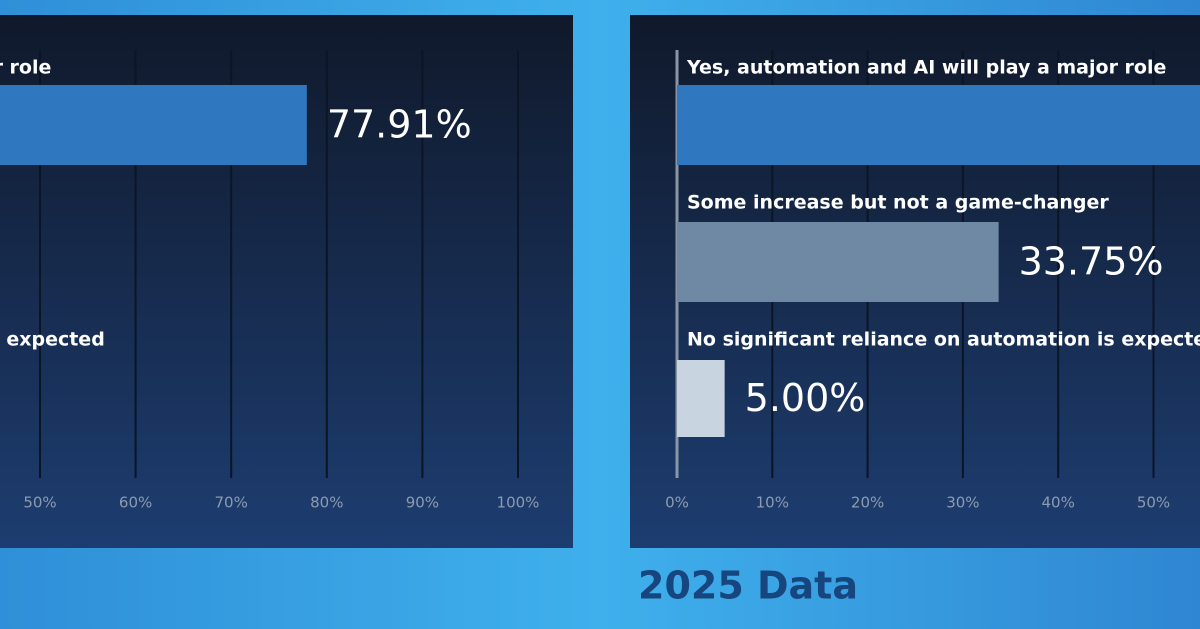 The image size is (1200, 629). What do you see at coordinates (962, 503) in the screenshot?
I see `x-tick-label: 30%` at bounding box center [962, 503].